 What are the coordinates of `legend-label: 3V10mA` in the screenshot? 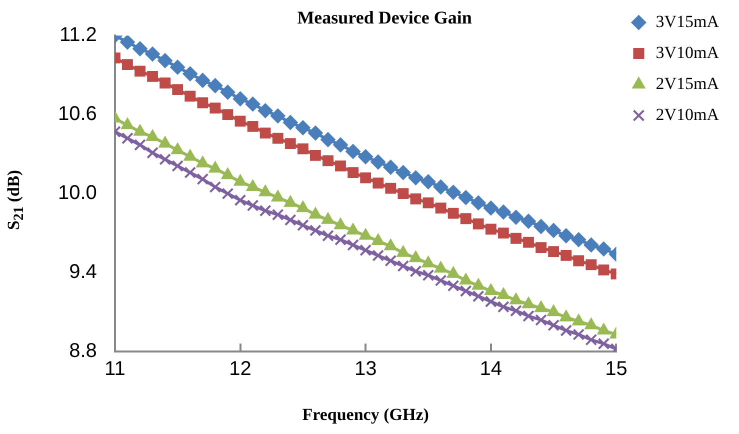 It's located at (688, 52).